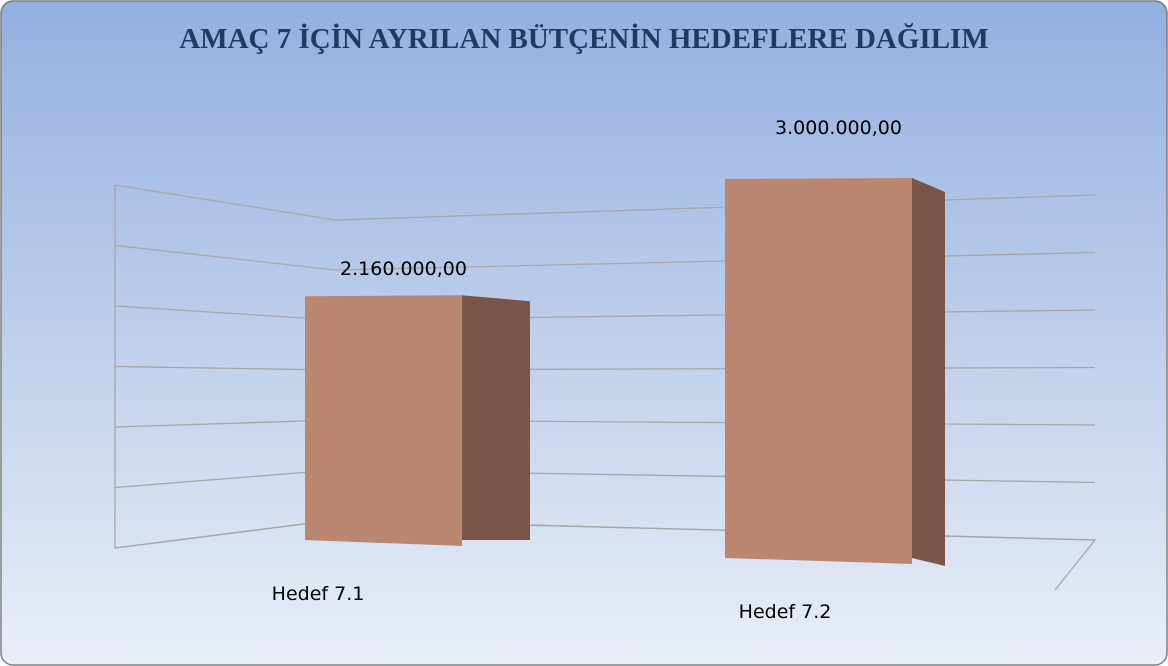  Describe the element at coordinates (785, 612) in the screenshot. I see `x-tick-label: Hedef 7.2` at that location.